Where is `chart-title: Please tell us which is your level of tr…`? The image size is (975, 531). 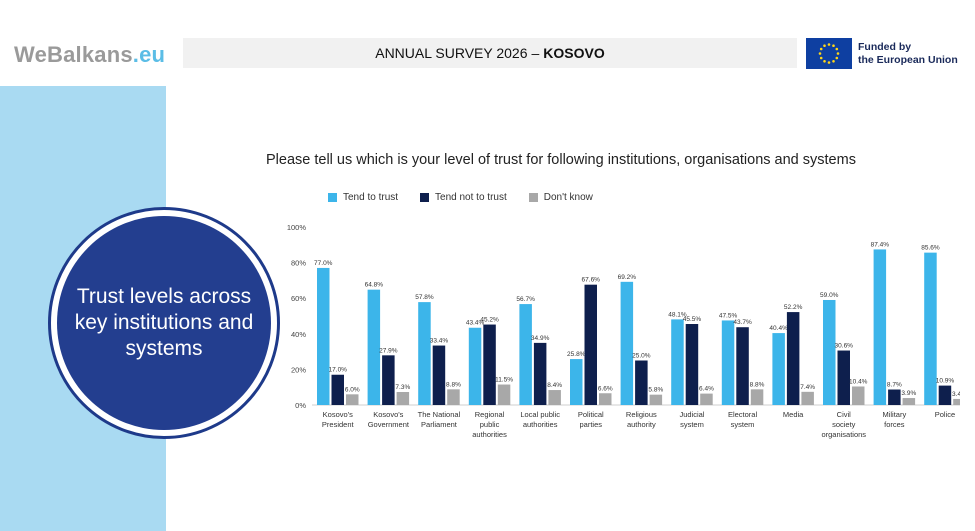 chart-title: Please tell us which is your level of tr… is located at coordinates (561, 160).